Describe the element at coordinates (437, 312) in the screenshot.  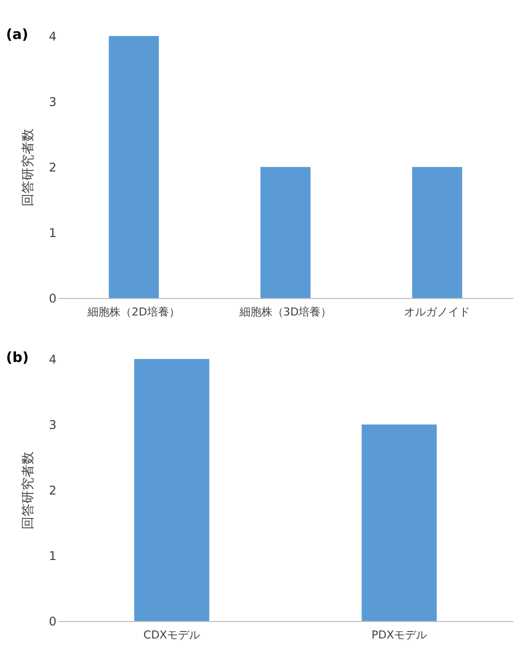
I see `x-tick-label: オルガノイド` at that location.